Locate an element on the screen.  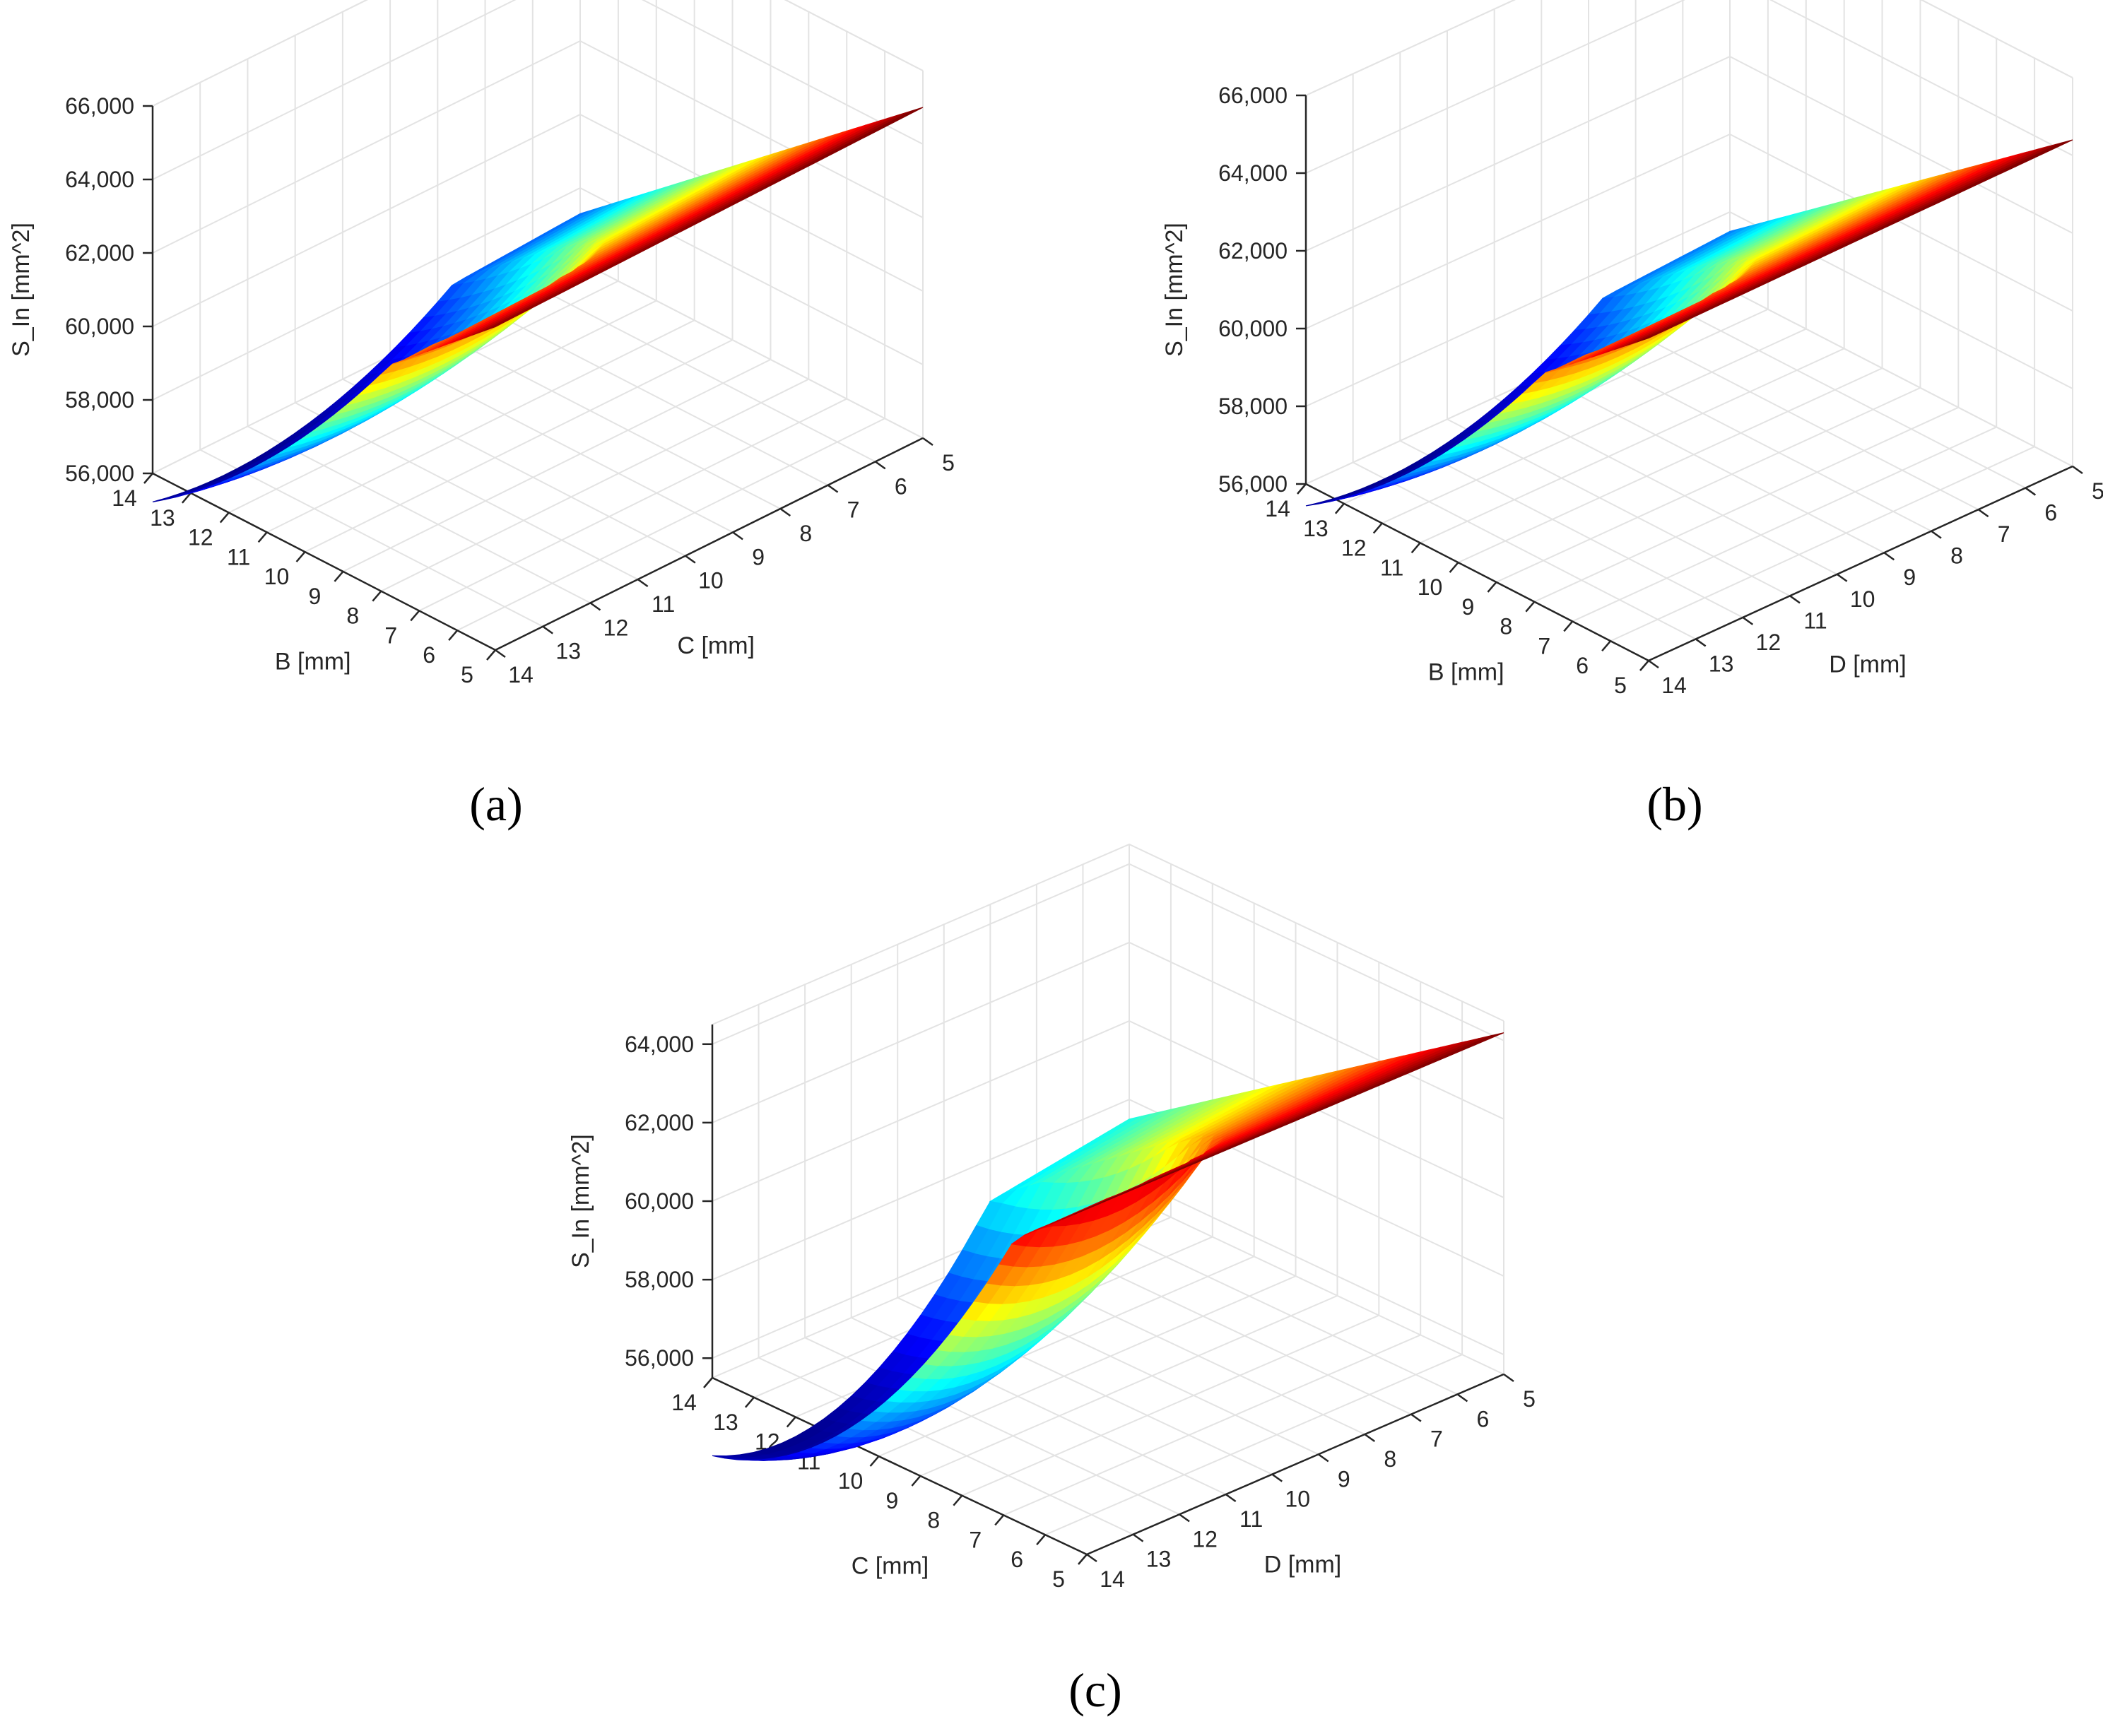
y-tick-label: 10 is located at coordinates (711, 581).